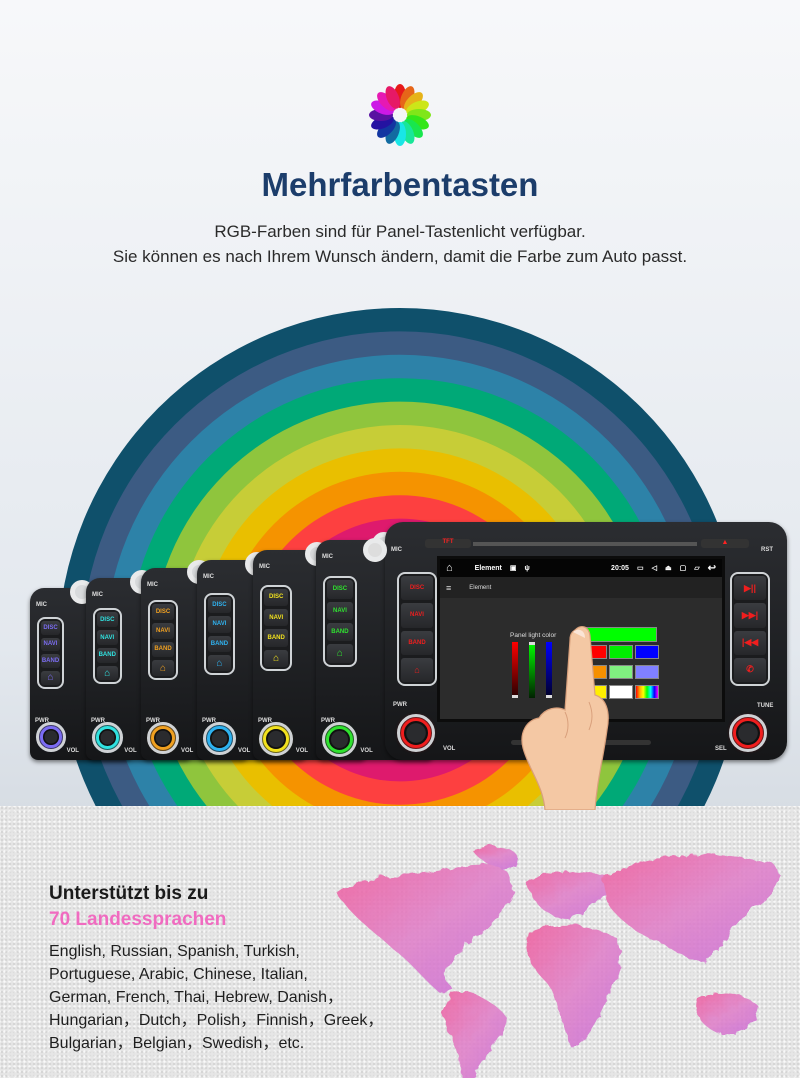  Describe the element at coordinates (400, 184) in the screenshot. I see `page-title: Mehrfarbentasten` at that location.